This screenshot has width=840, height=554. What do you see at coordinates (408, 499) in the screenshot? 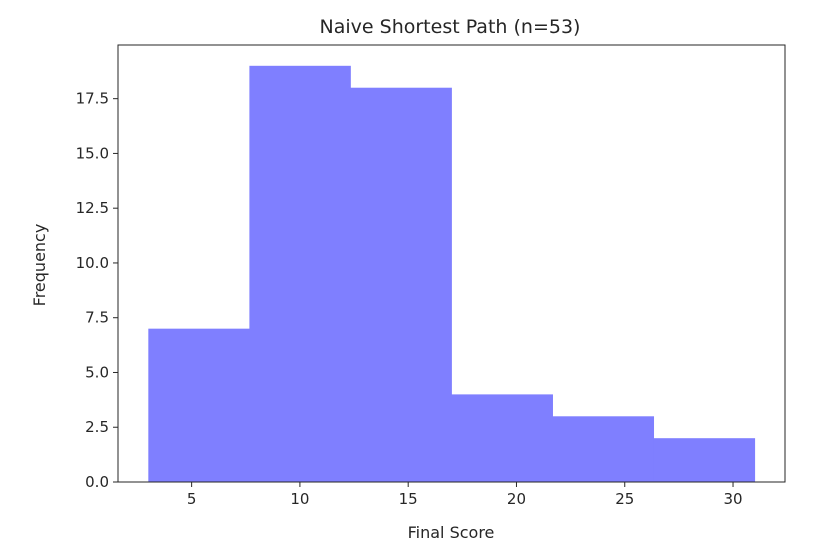
I see `x-tick-label: 15` at bounding box center [408, 499].